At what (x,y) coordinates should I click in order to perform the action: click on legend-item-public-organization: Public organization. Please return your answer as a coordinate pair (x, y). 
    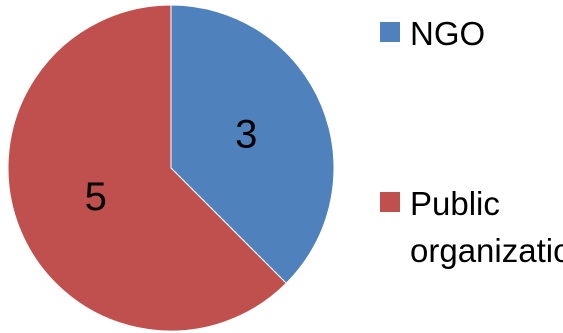
    Looking at the image, I should click on (471, 227).